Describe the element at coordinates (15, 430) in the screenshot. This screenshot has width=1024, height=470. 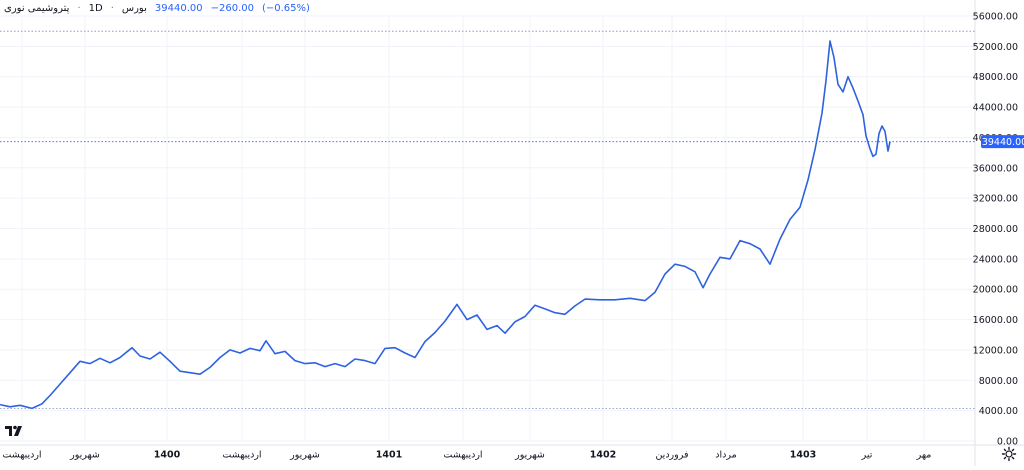
I see `tradingview-logo-icon` at that location.